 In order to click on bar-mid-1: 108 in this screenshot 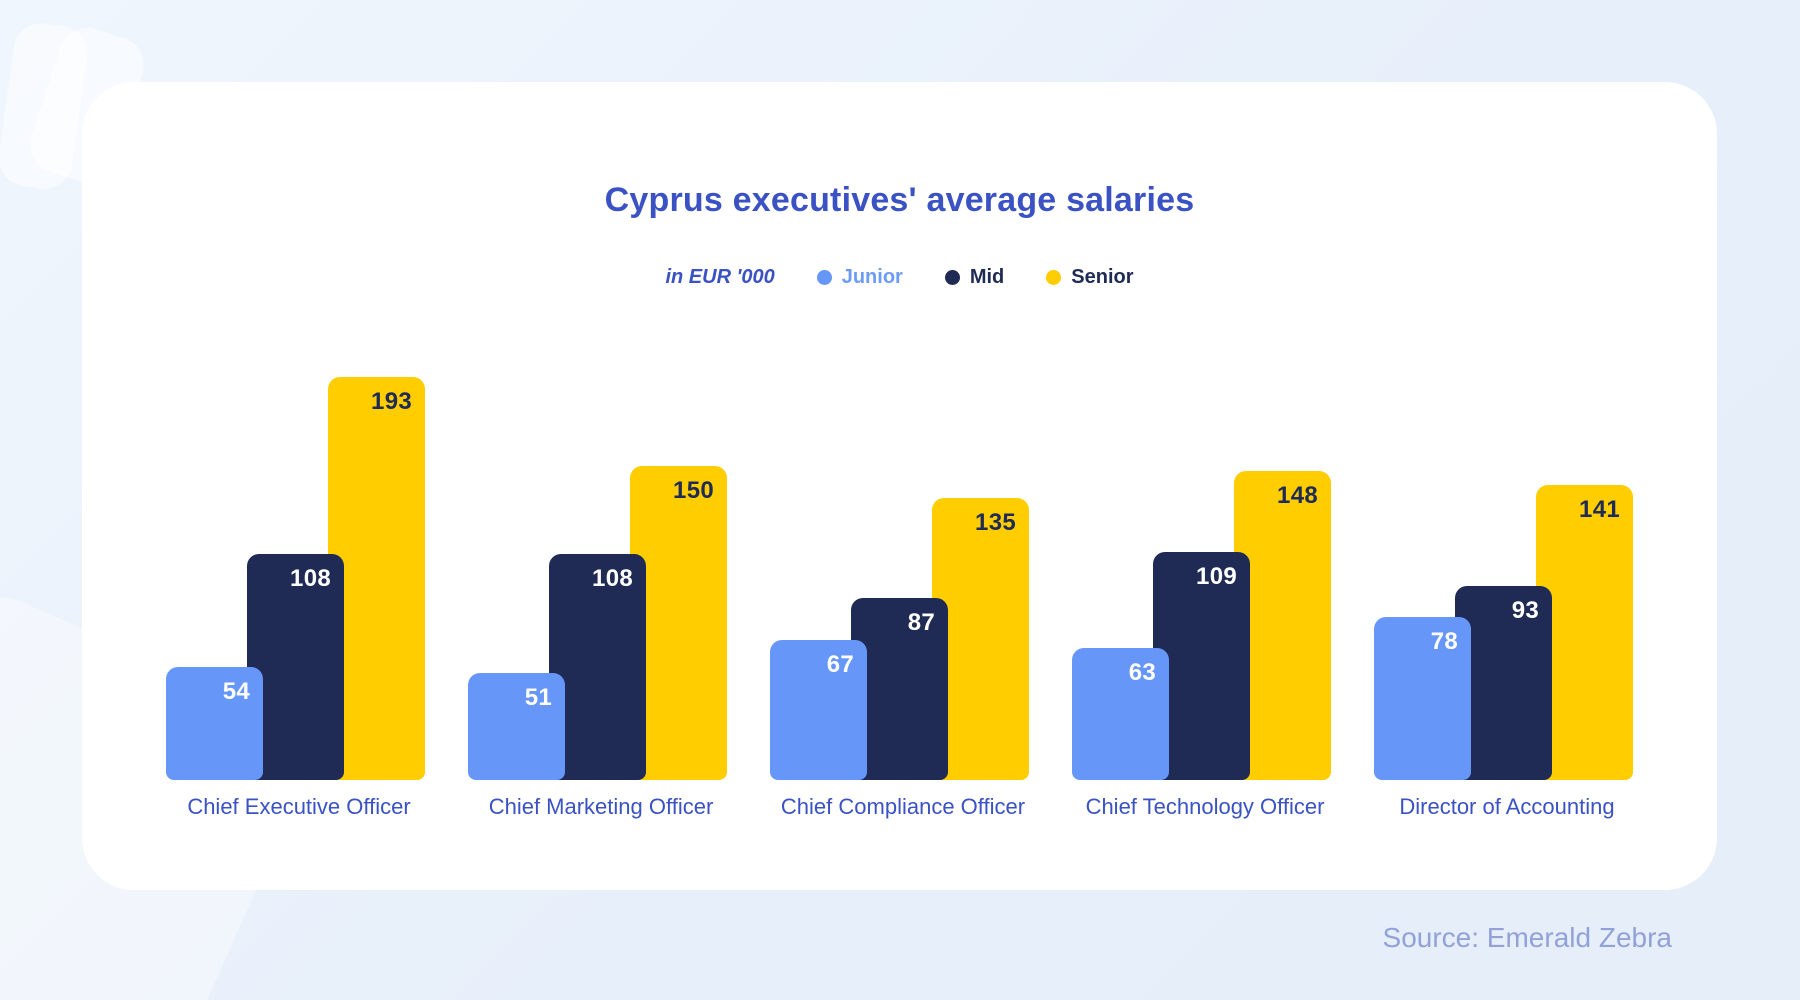, I will do `click(295, 667)`.